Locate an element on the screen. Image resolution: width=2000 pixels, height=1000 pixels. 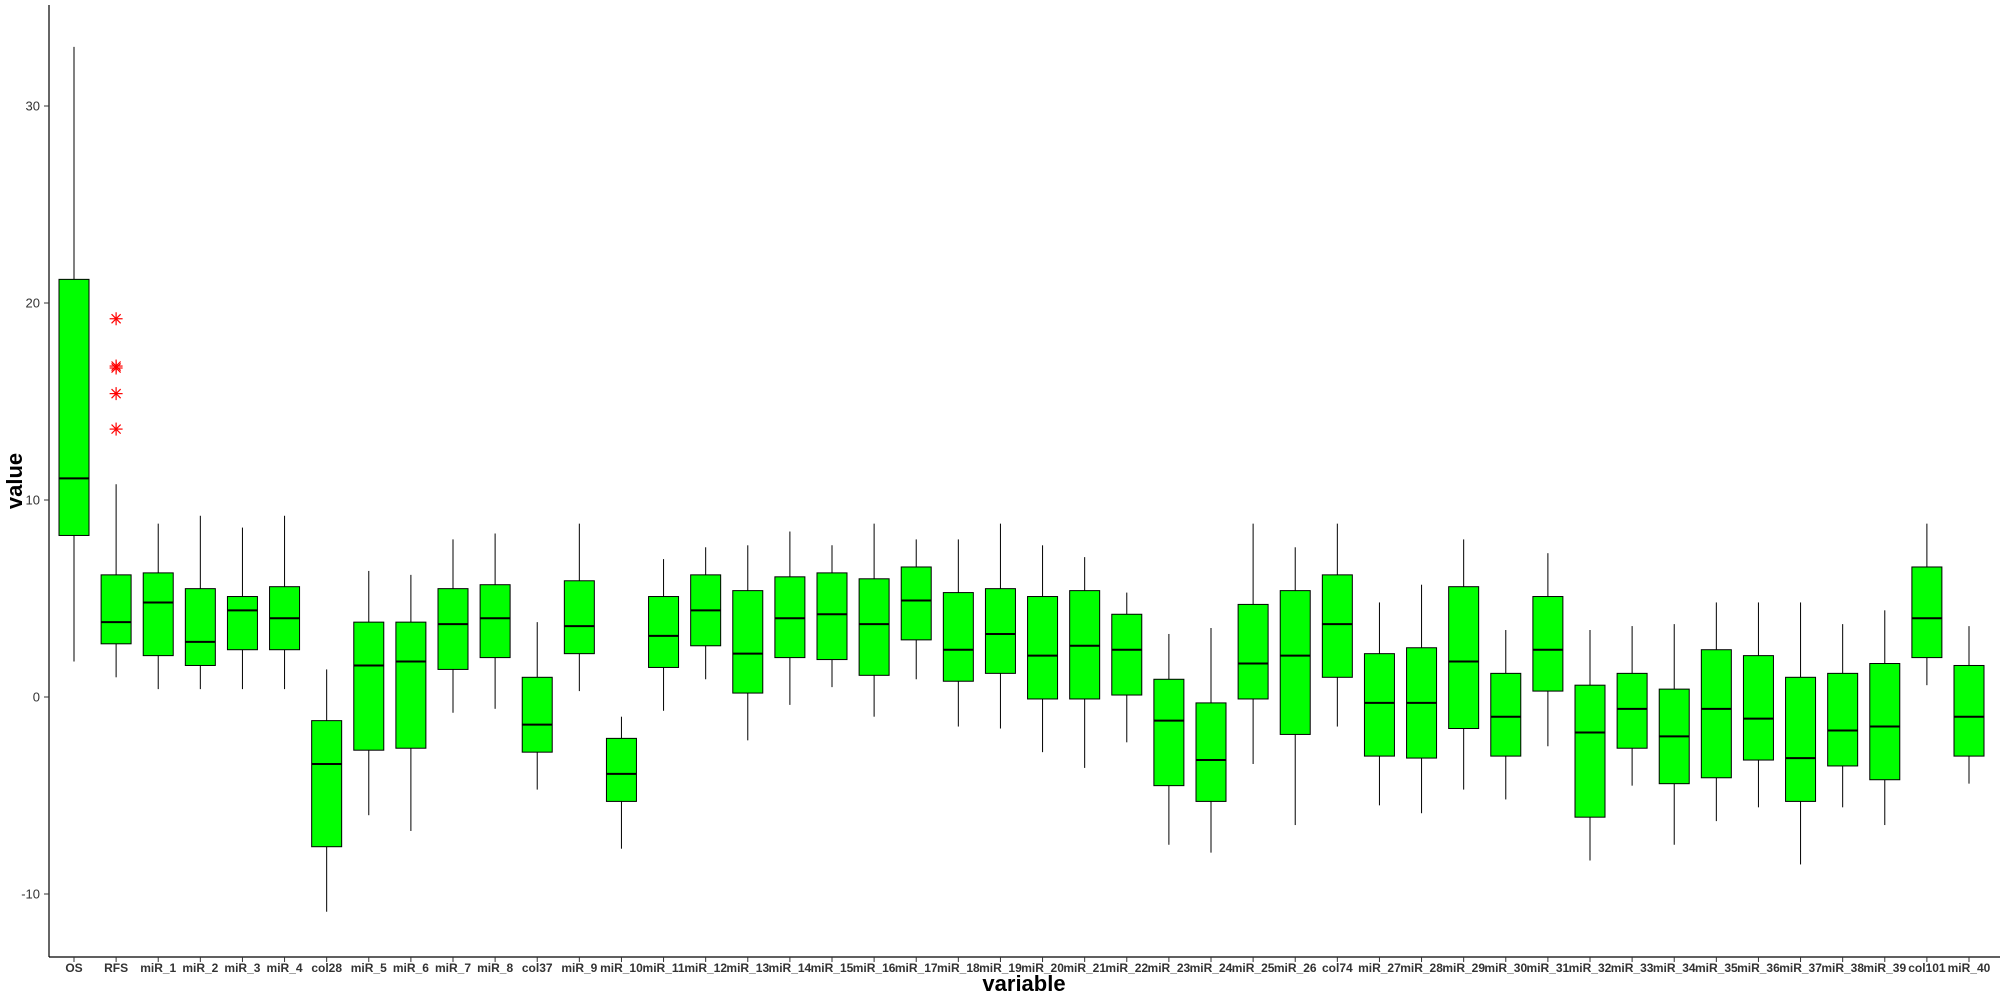
x-tick-label: miR_26 is located at coordinates (1295, 968).